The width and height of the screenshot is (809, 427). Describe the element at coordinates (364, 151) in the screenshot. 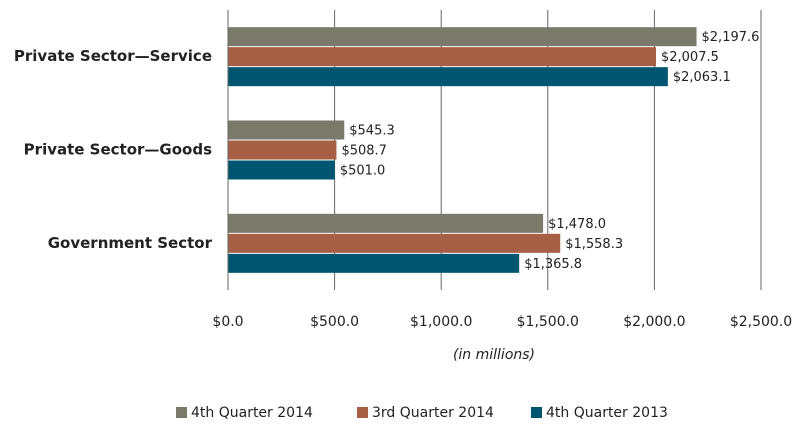

I see `value-label: $508.7` at that location.